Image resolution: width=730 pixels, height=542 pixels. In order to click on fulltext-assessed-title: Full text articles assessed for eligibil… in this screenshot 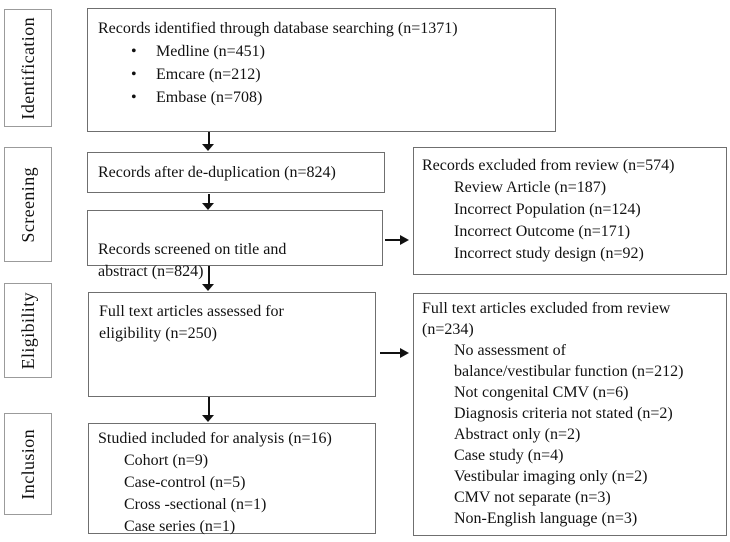, I will do `click(191, 322)`.